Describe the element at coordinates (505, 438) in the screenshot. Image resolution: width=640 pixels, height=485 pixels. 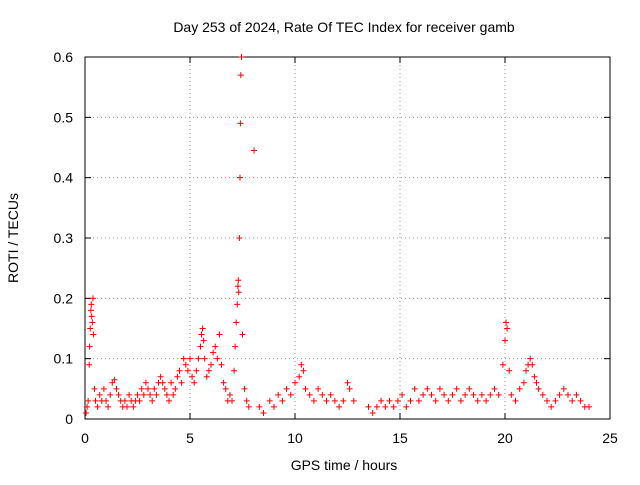
I see `x-tick-label: 20` at that location.